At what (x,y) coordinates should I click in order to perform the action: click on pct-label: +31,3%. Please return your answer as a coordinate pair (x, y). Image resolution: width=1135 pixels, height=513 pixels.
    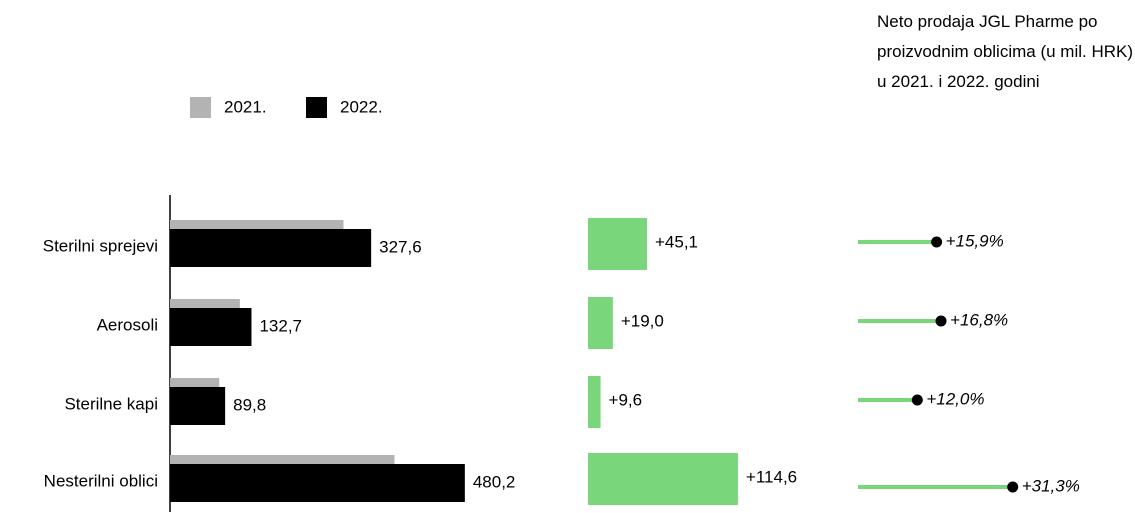
    Looking at the image, I should click on (1051, 485).